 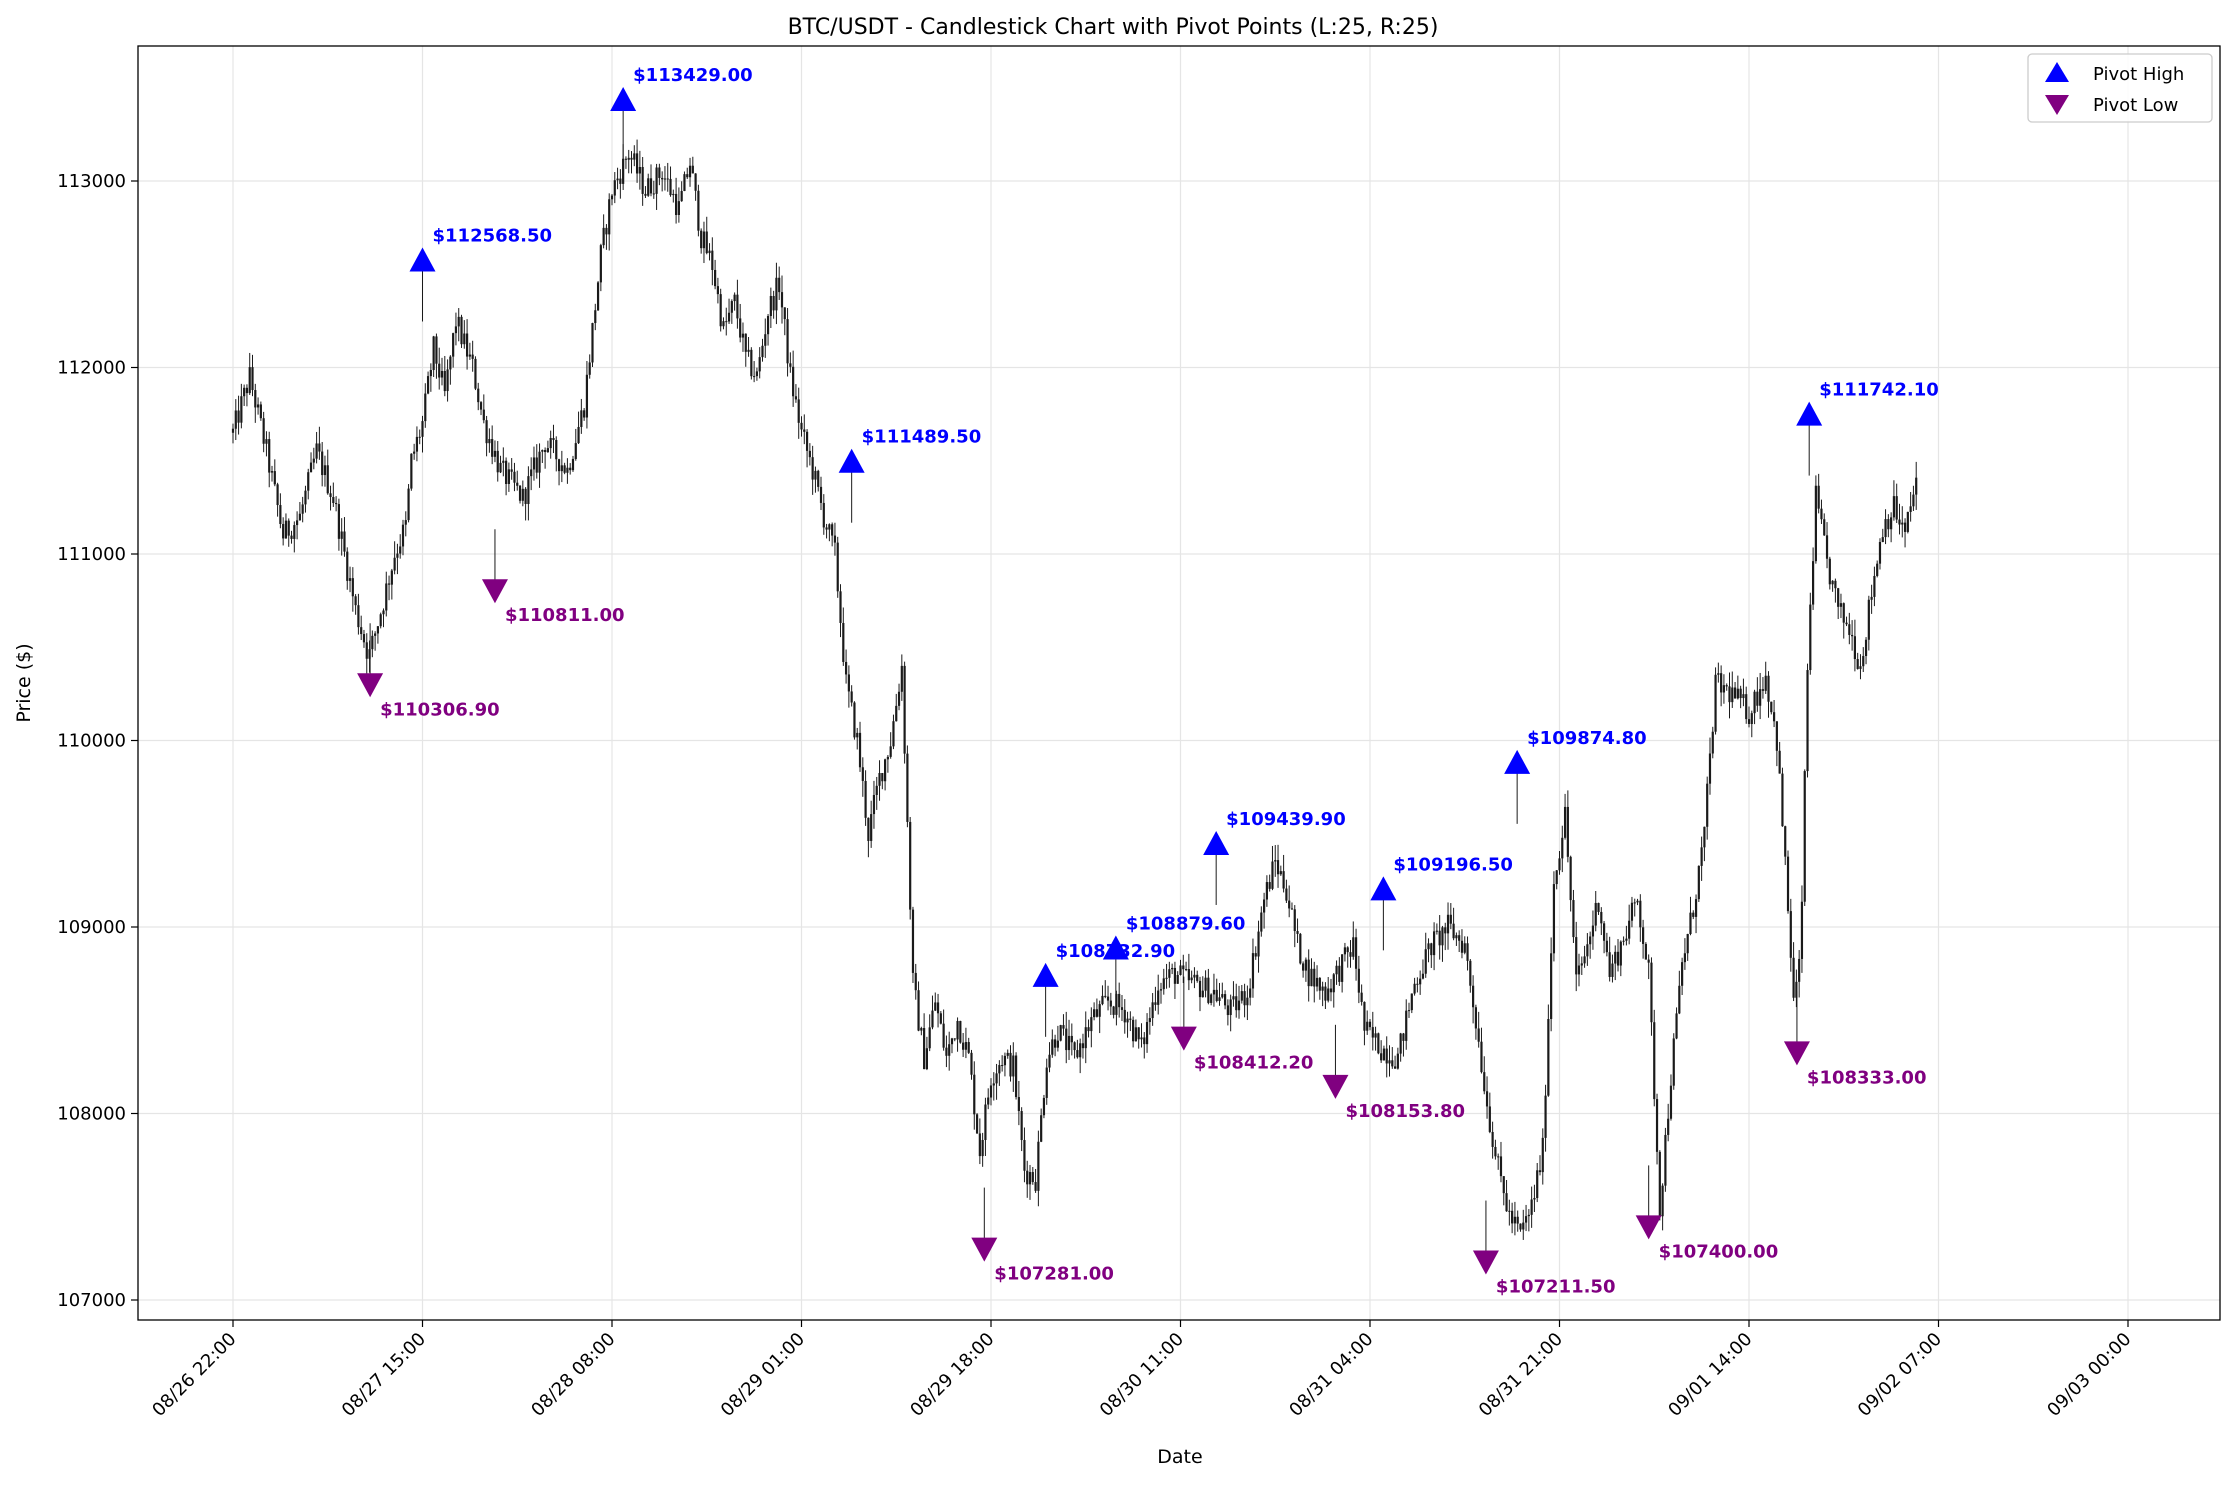 I want to click on legend-label-pivot-low: Pivot Low, so click(x=2135, y=105).